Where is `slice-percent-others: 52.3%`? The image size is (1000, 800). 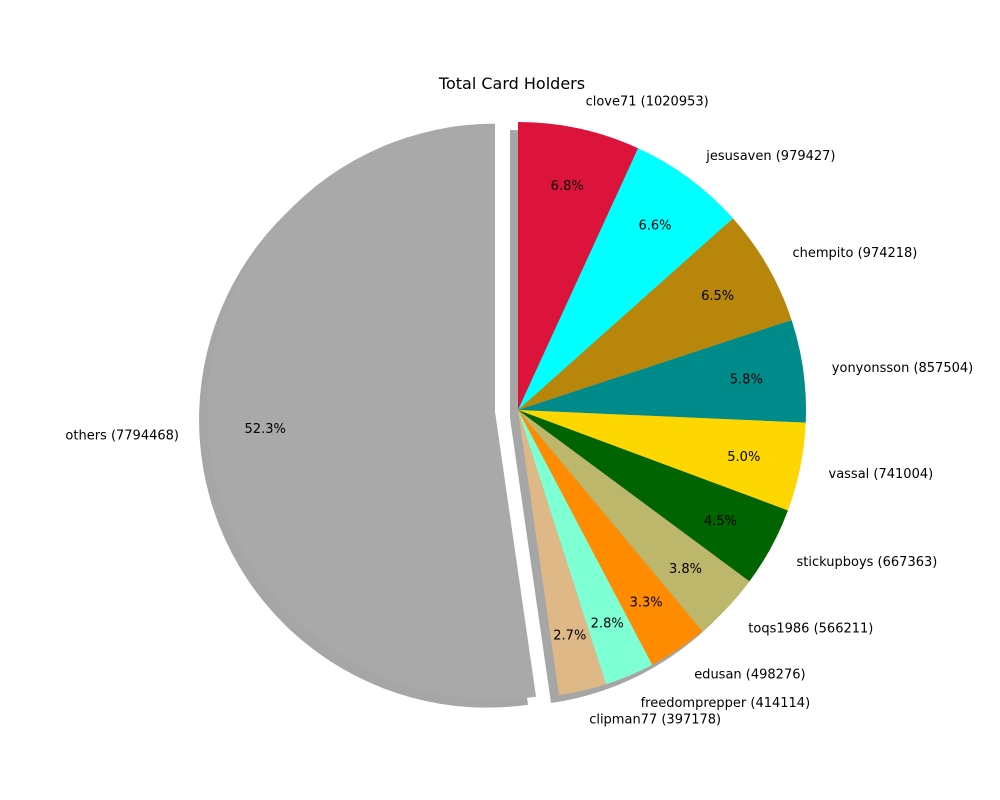
slice-percent-others: 52.3% is located at coordinates (265, 429).